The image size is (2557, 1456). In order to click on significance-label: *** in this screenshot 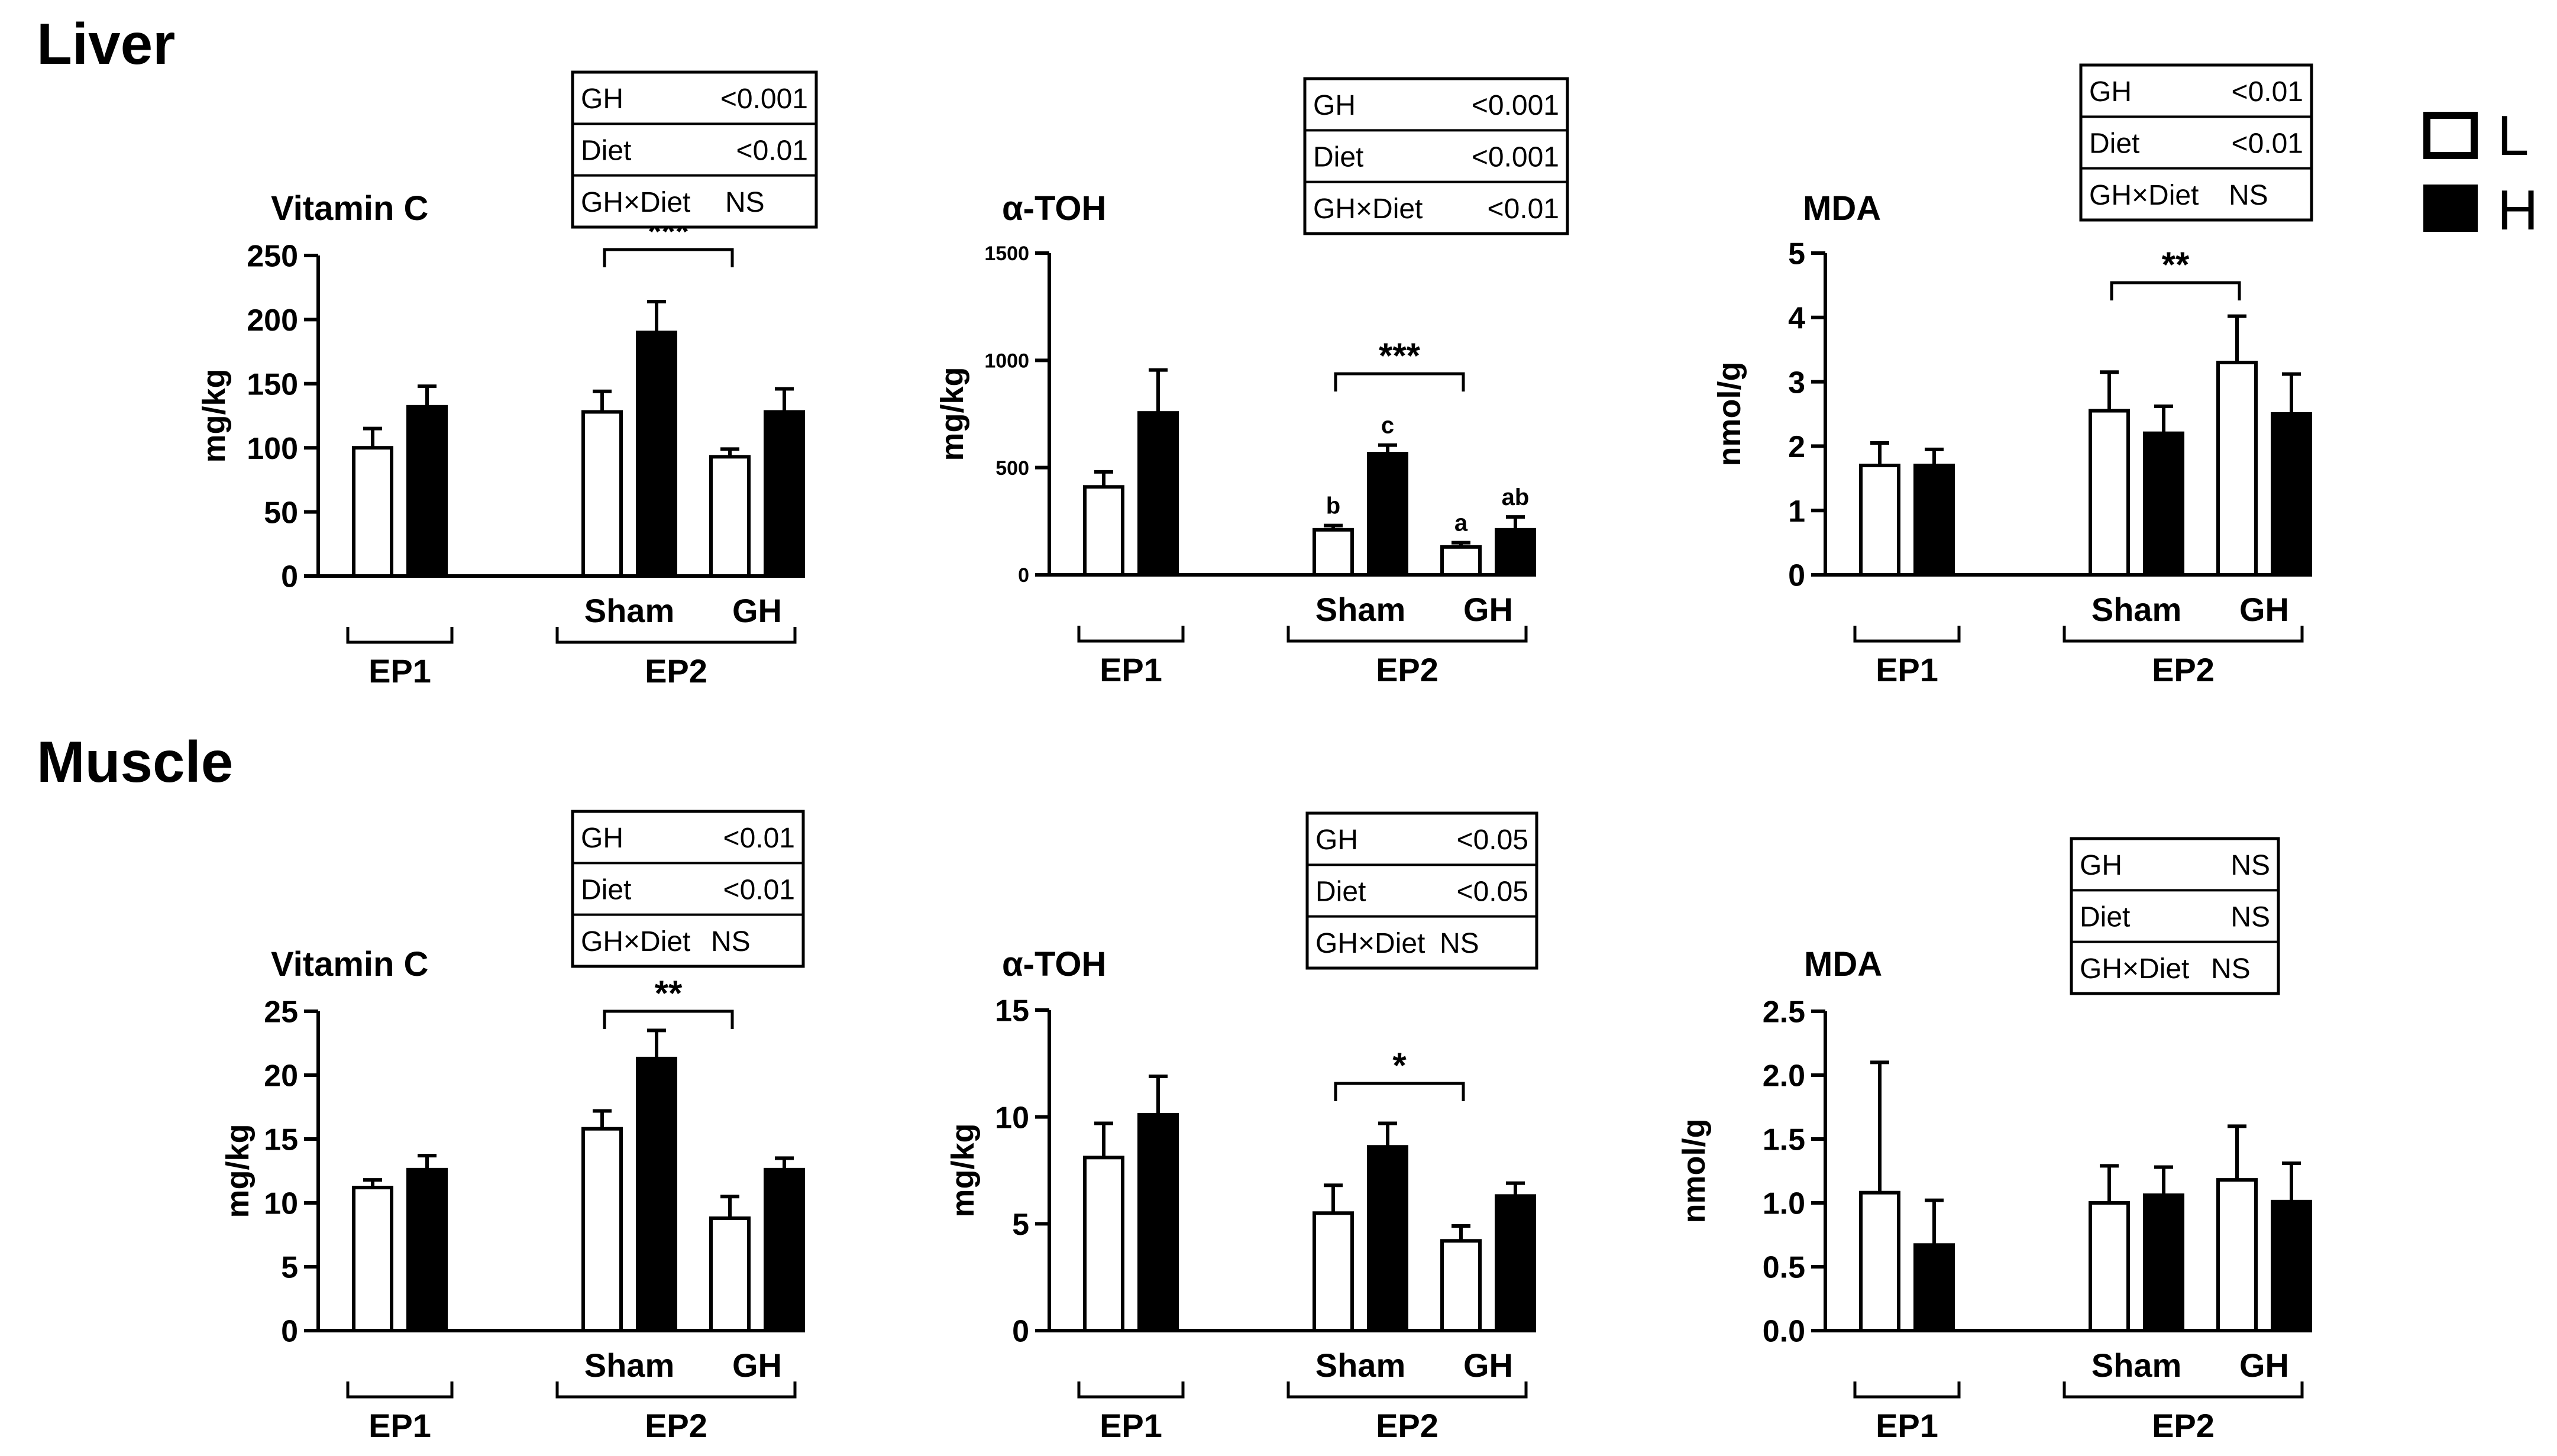, I will do `click(1400, 356)`.